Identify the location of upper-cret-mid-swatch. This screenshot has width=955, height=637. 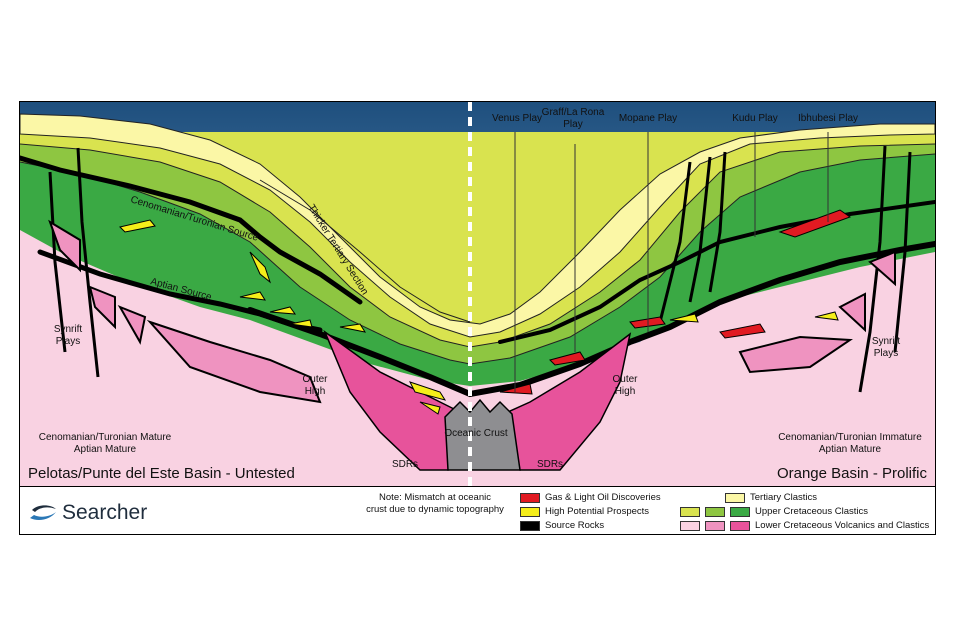
(715, 511).